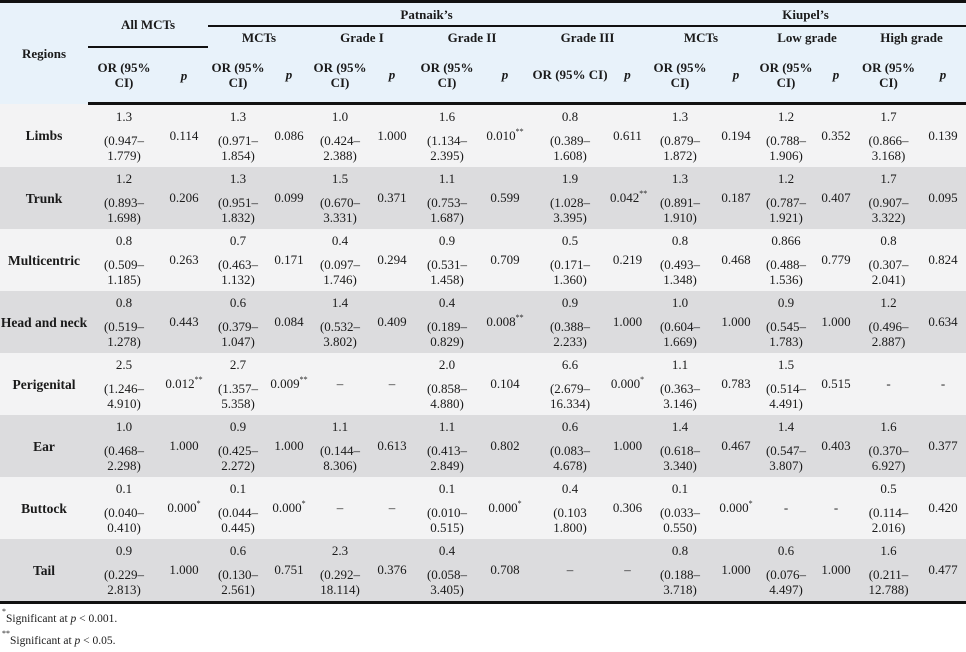  What do you see at coordinates (340, 178) in the screenshot?
I see `or-value: 1.5` at bounding box center [340, 178].